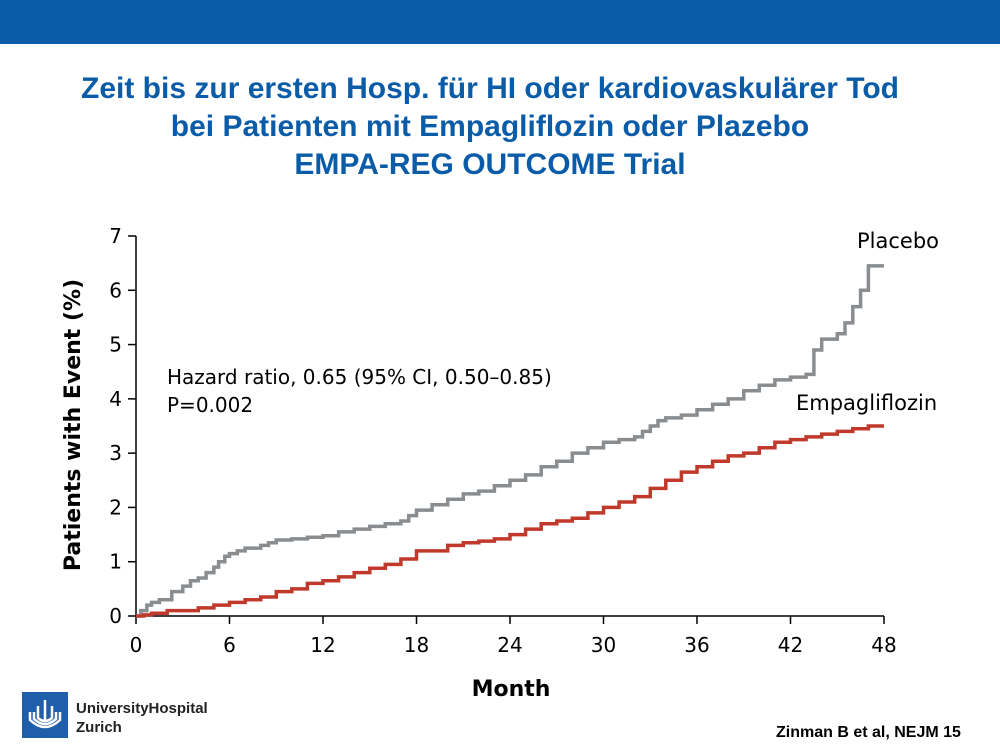  Describe the element at coordinates (416, 645) in the screenshot. I see `x-tick-label: 18` at that location.